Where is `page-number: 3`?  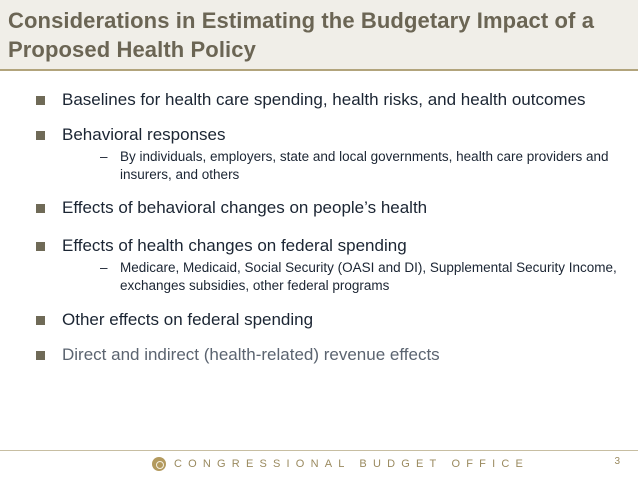
page-number: 3 is located at coordinates (617, 461).